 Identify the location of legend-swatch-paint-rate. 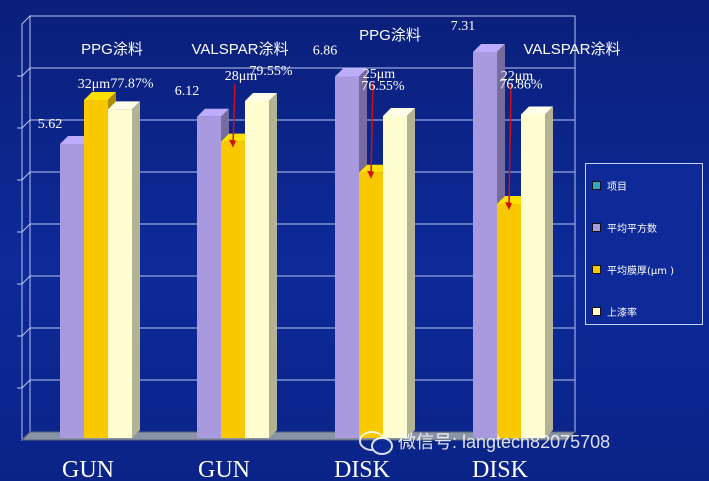
(596, 311).